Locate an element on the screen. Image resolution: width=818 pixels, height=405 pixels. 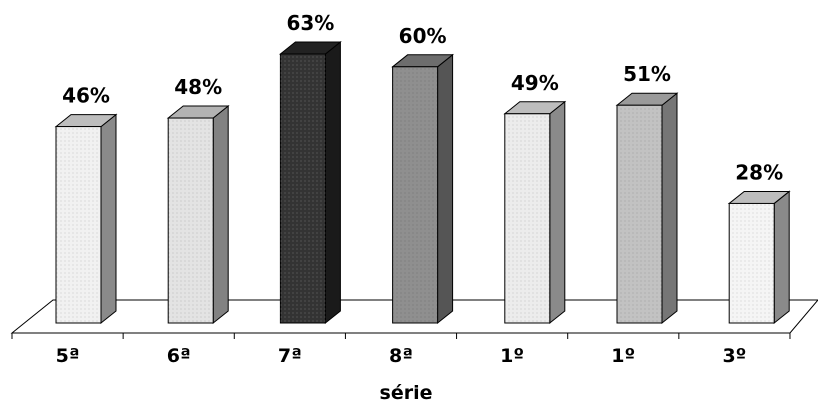
value-label: 49% is located at coordinates (535, 83).